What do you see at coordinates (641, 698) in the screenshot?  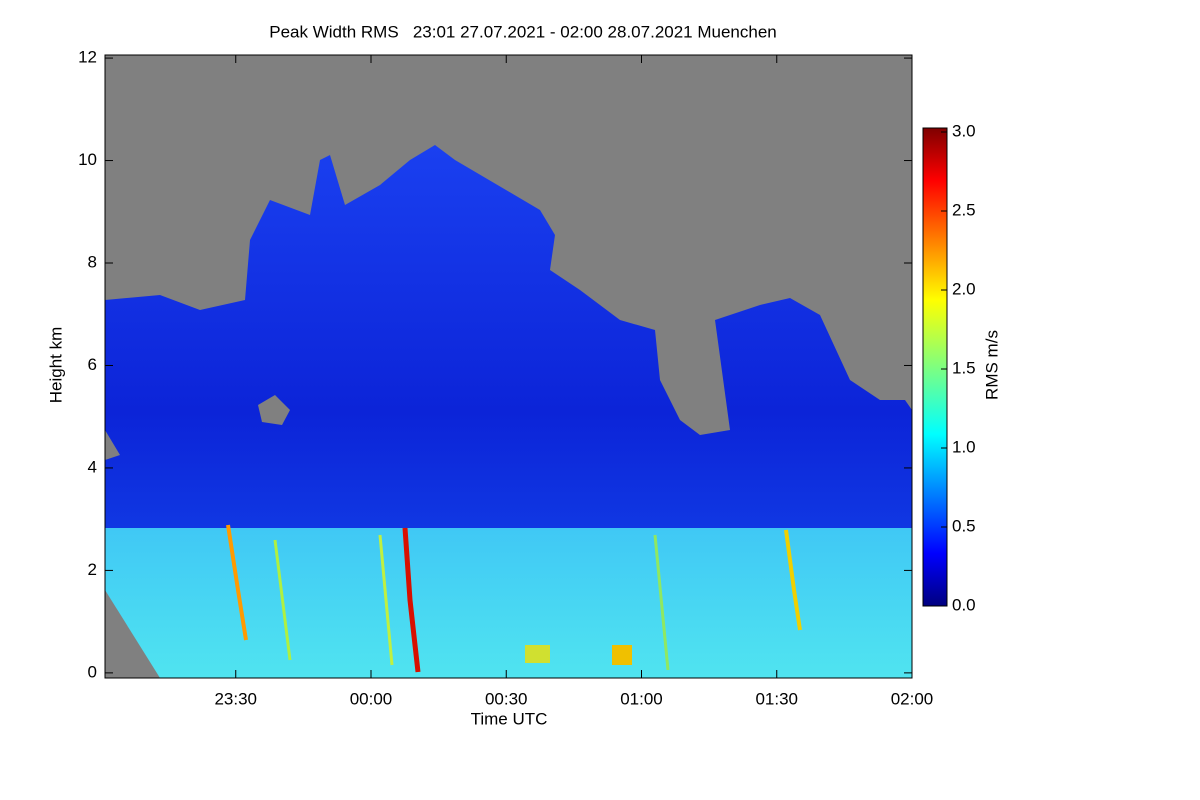 I see `x-tick-label: 01:00` at bounding box center [641, 698].